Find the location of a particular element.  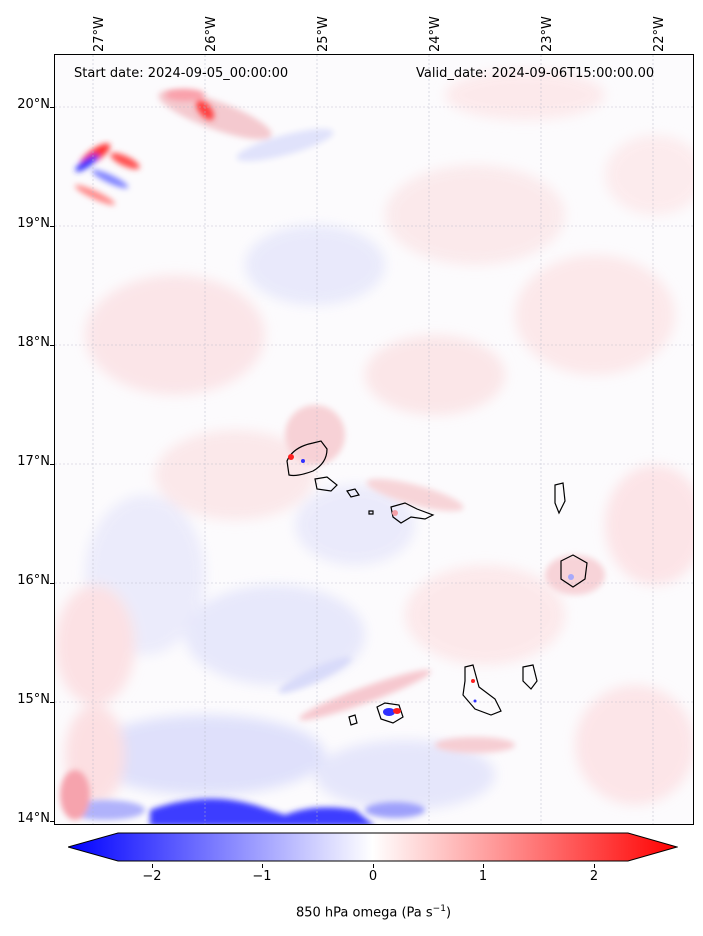

colorbar-title-close: ) is located at coordinates (448, 913).